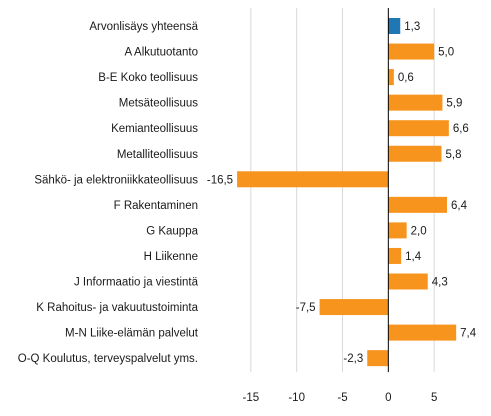 This screenshot has height=416, width=491. I want to click on x-tick-label: 0, so click(388, 398).